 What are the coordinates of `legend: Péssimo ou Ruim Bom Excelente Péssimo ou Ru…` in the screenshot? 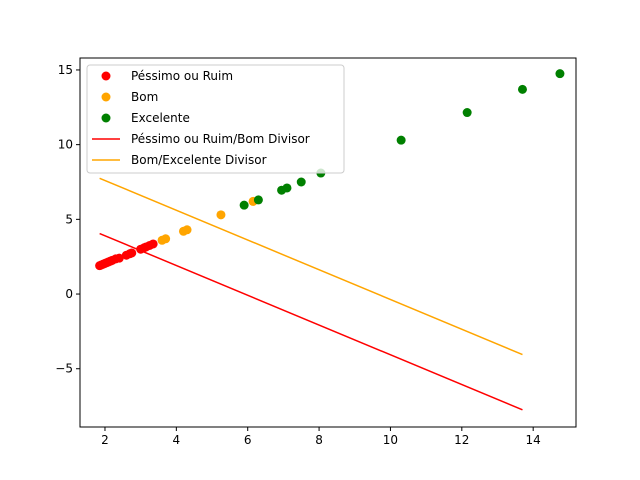 It's located at (215, 119).